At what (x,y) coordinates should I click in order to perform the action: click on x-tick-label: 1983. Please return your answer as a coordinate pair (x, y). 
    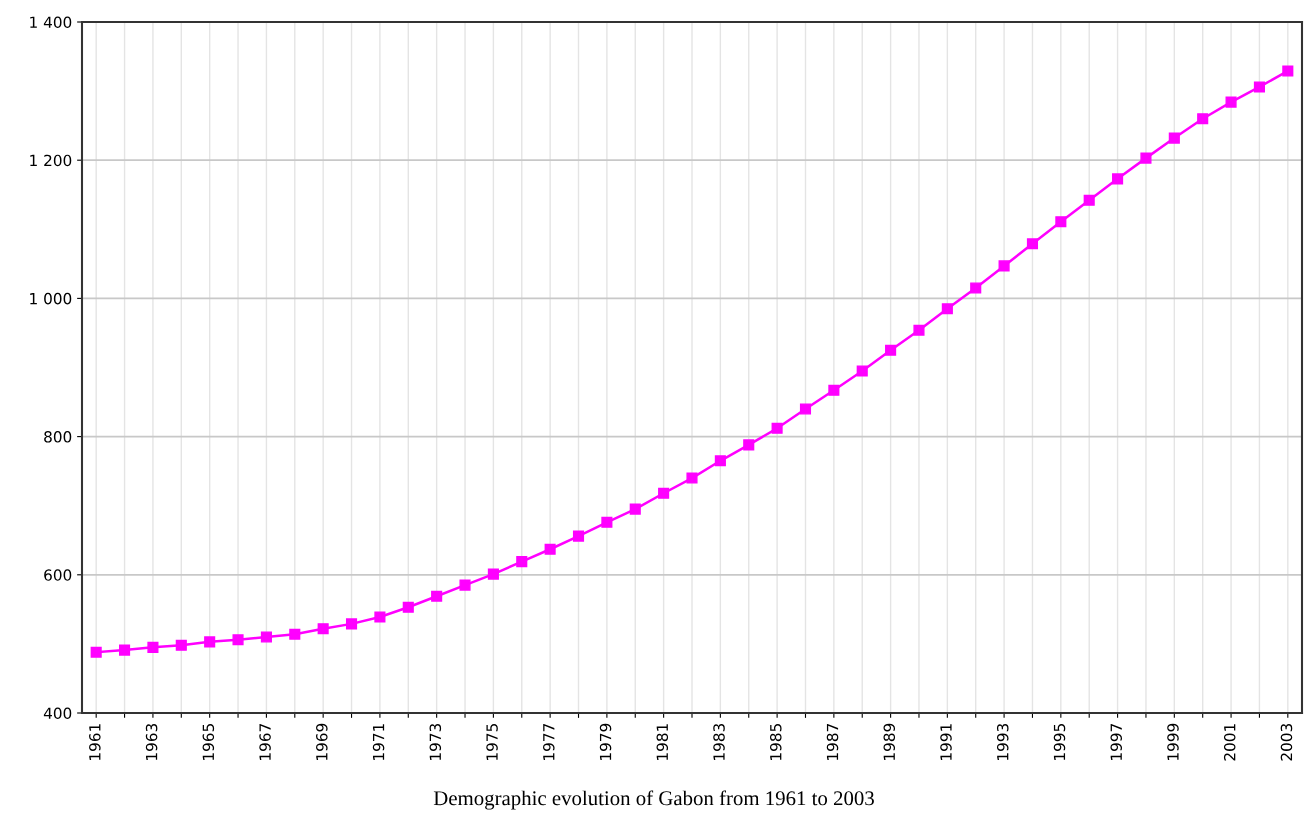
    Looking at the image, I should click on (719, 741).